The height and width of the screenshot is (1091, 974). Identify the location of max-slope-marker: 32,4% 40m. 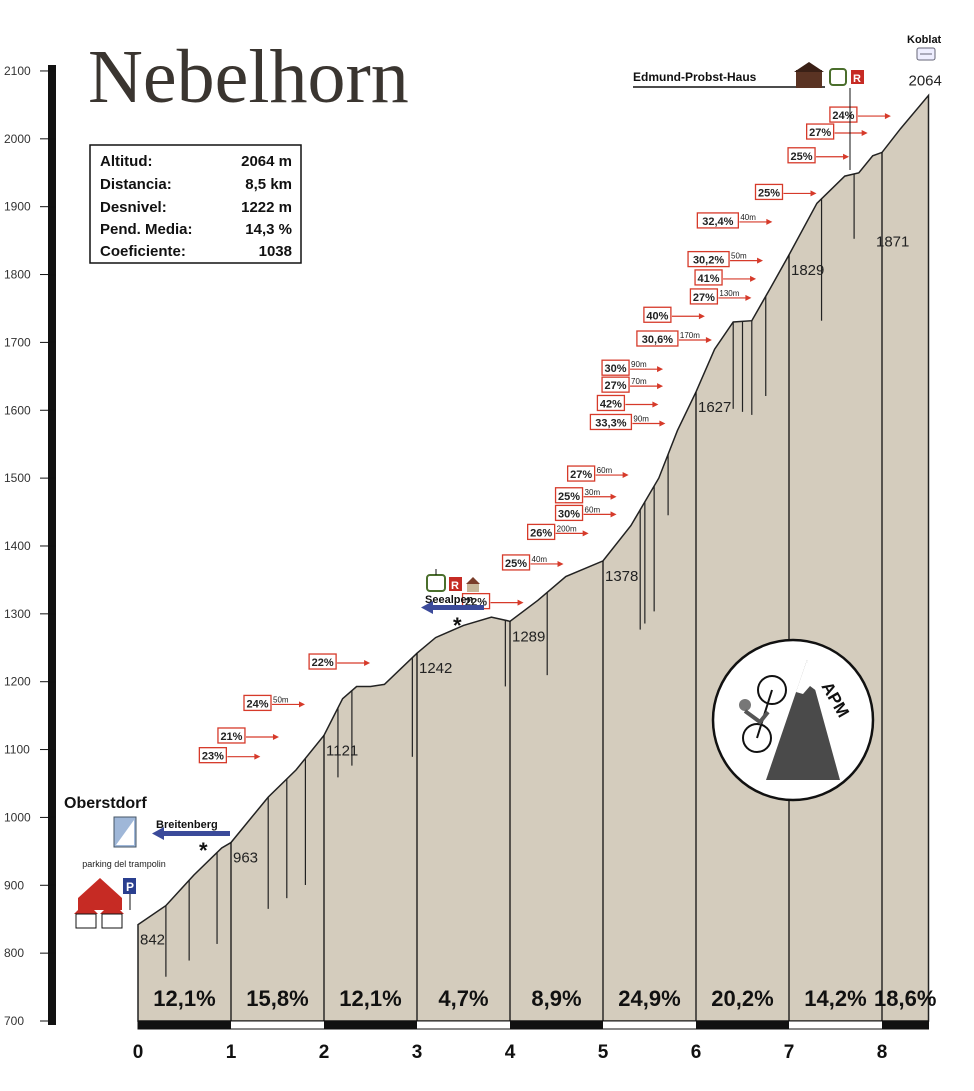
(734, 220).